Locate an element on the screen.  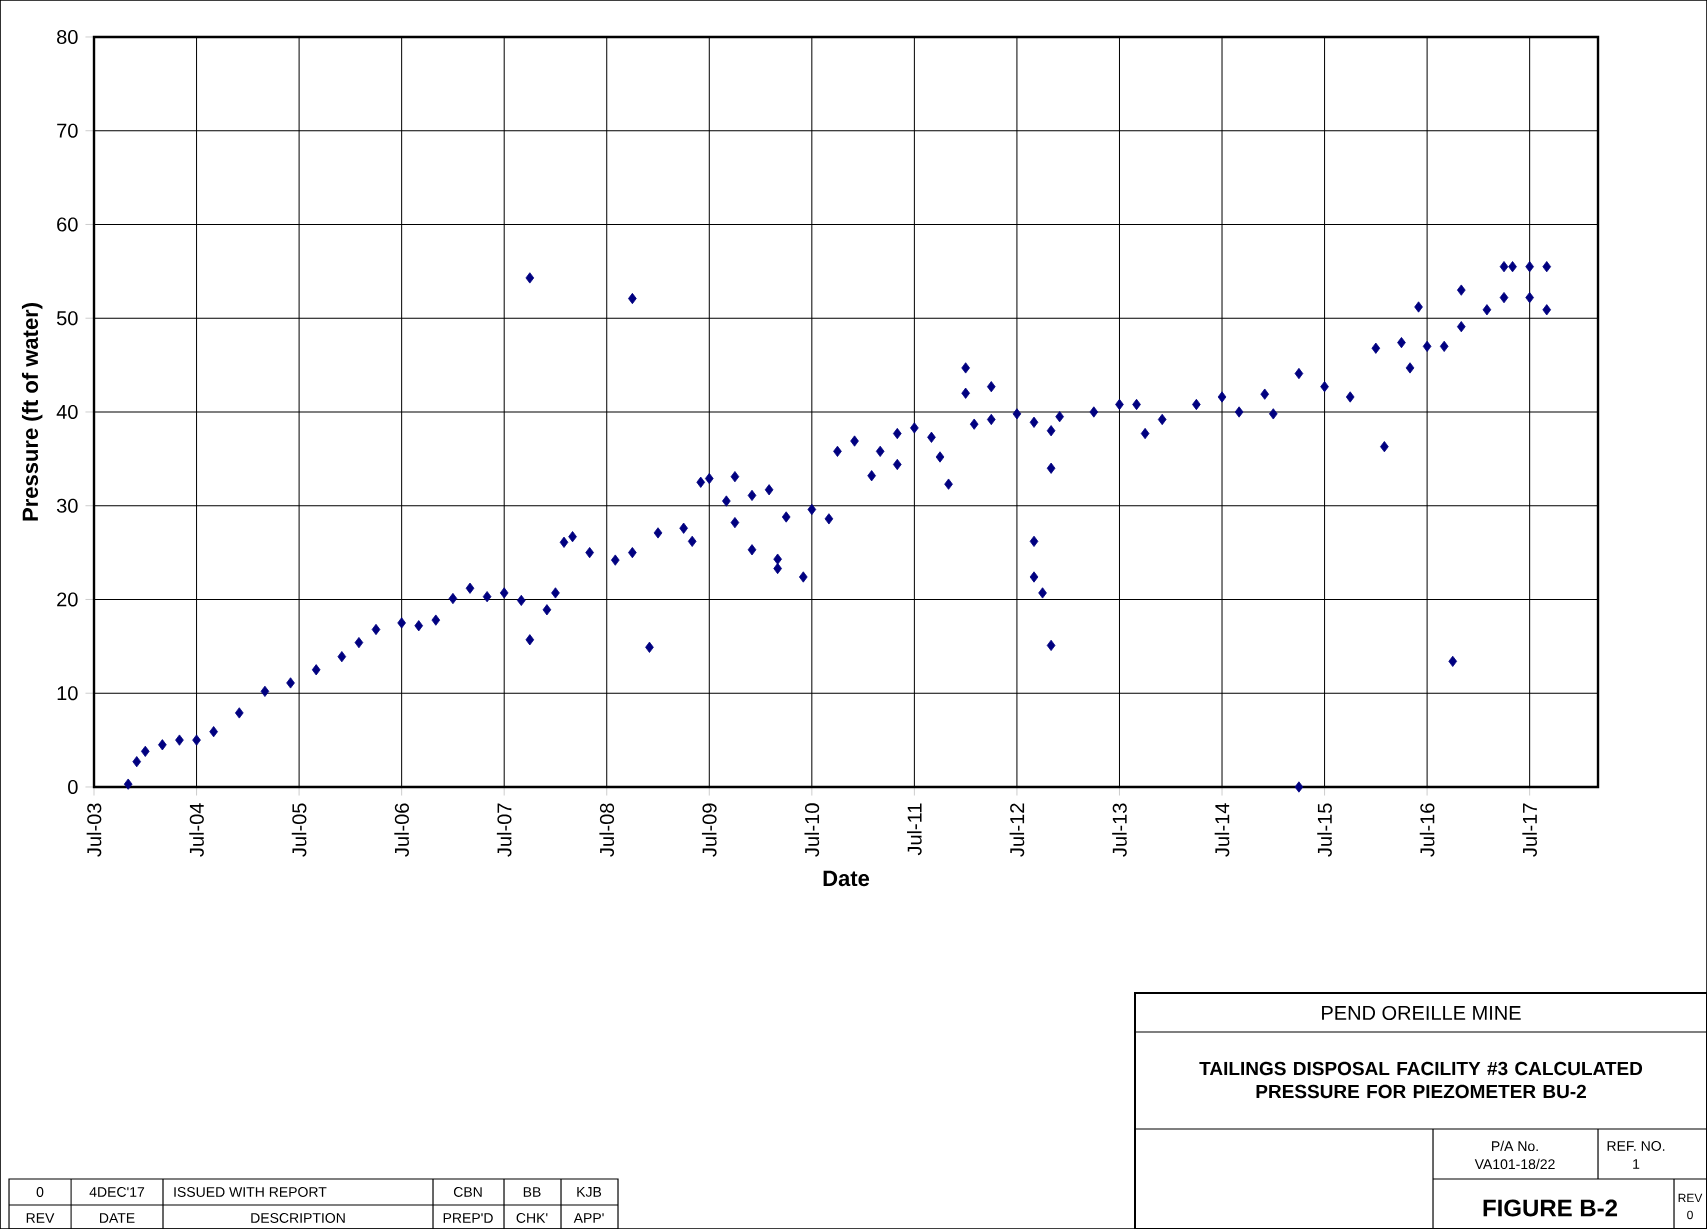
y-tick-label: 20 is located at coordinates (67, 599).